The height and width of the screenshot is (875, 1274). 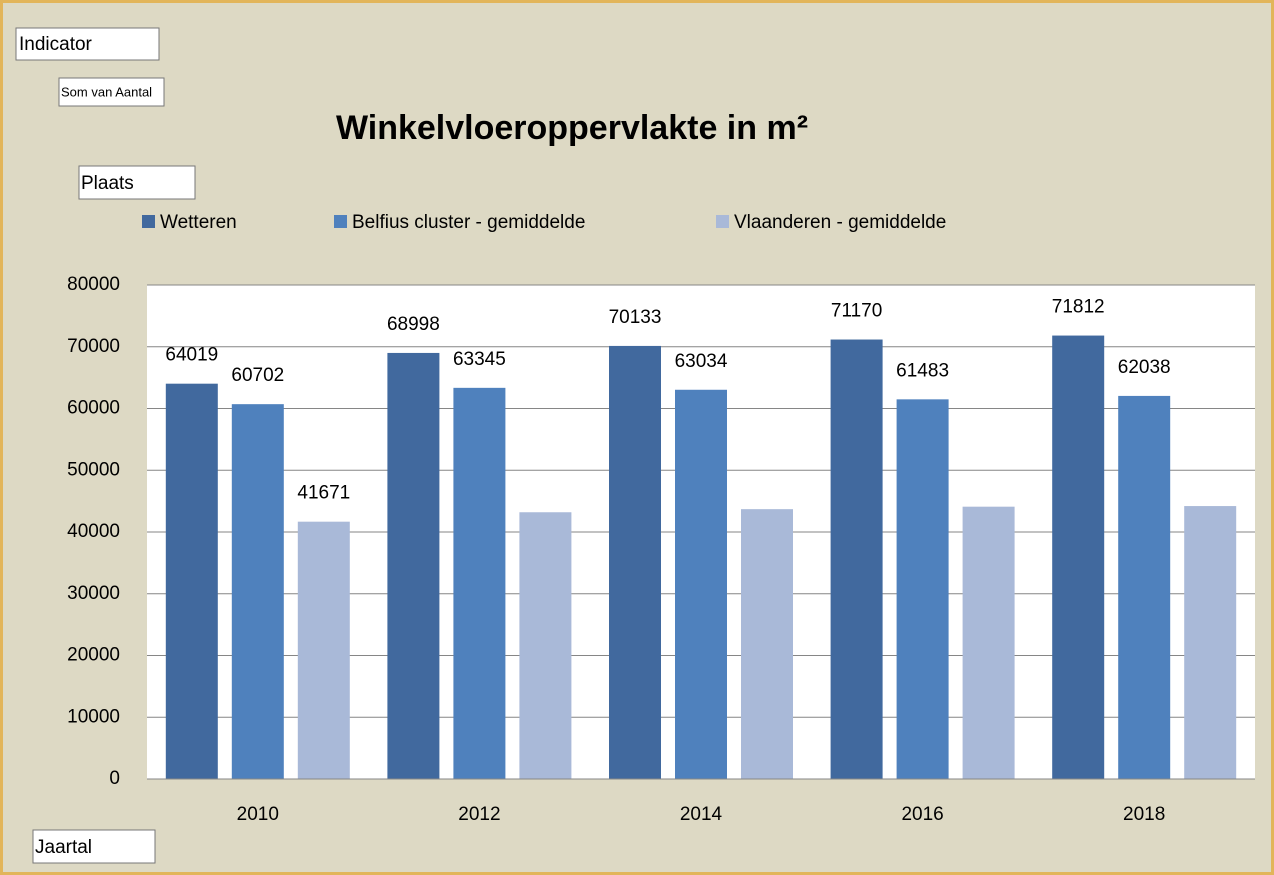 I want to click on legend-label: Belfius cluster - gemiddelde, so click(x=468, y=222).